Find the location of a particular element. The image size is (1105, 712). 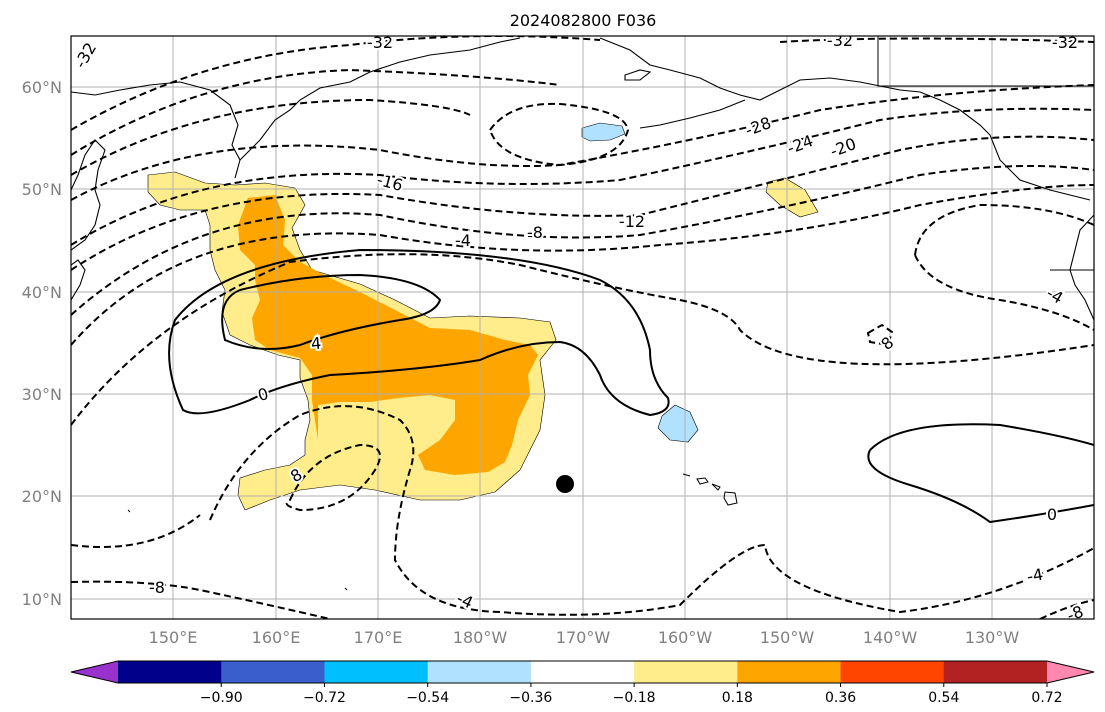

lon-label: 170°E is located at coordinates (378, 637).